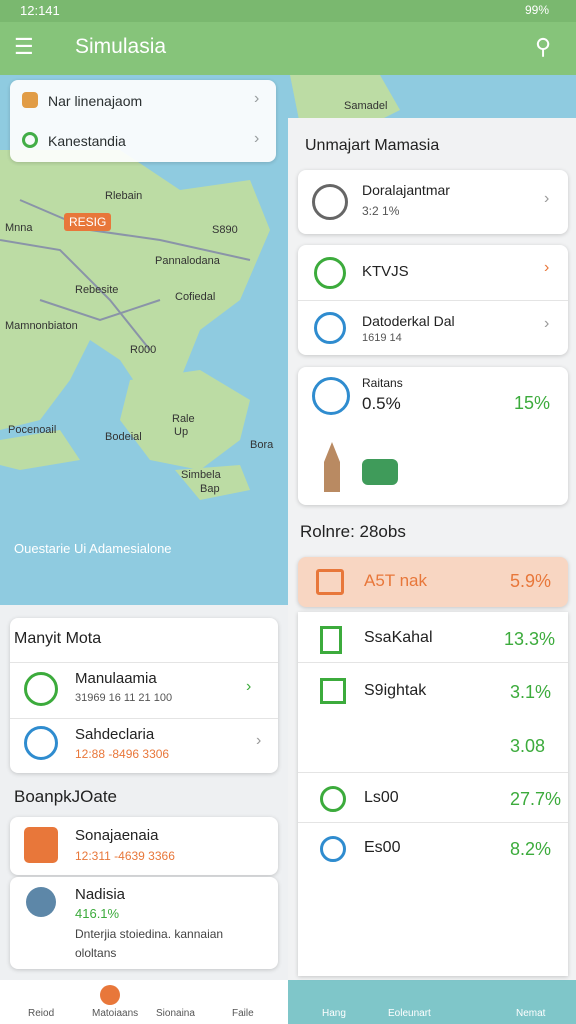 This screenshot has height=1024, width=576. What do you see at coordinates (531, 1013) in the screenshot?
I see `nav-item: Nemat` at bounding box center [531, 1013].